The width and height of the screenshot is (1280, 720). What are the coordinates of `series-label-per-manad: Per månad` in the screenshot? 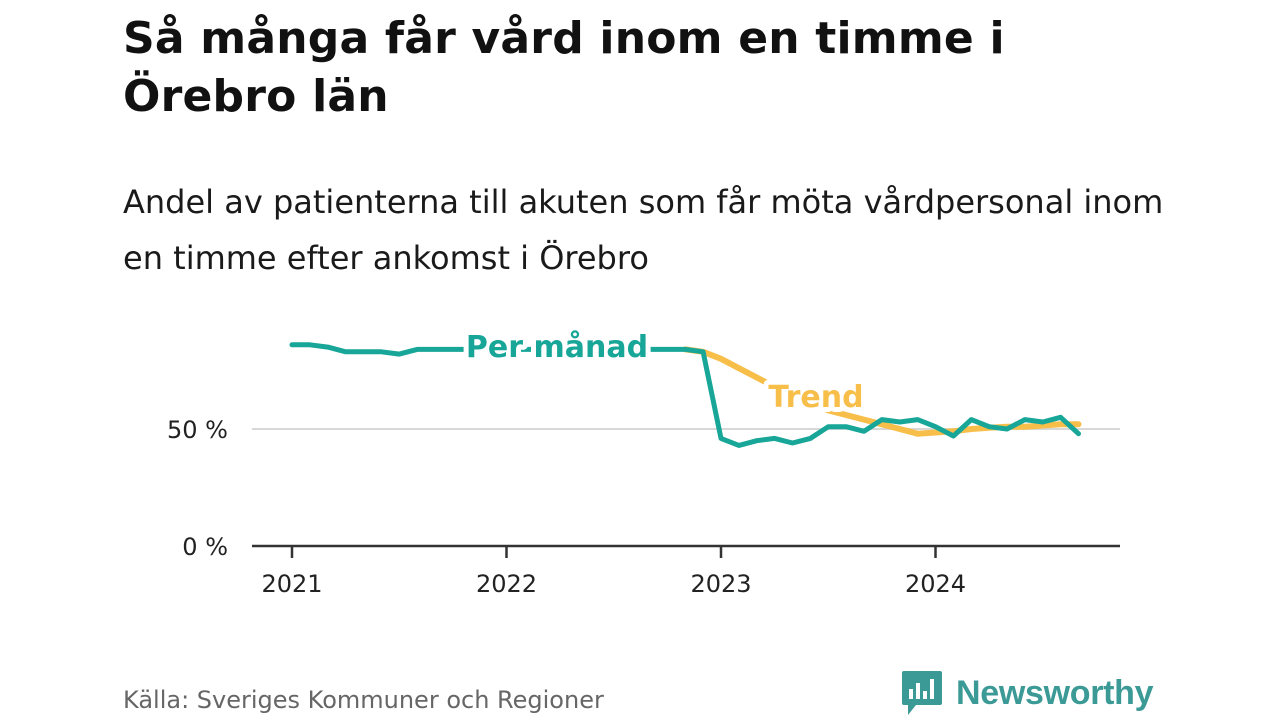 It's located at (557, 347).